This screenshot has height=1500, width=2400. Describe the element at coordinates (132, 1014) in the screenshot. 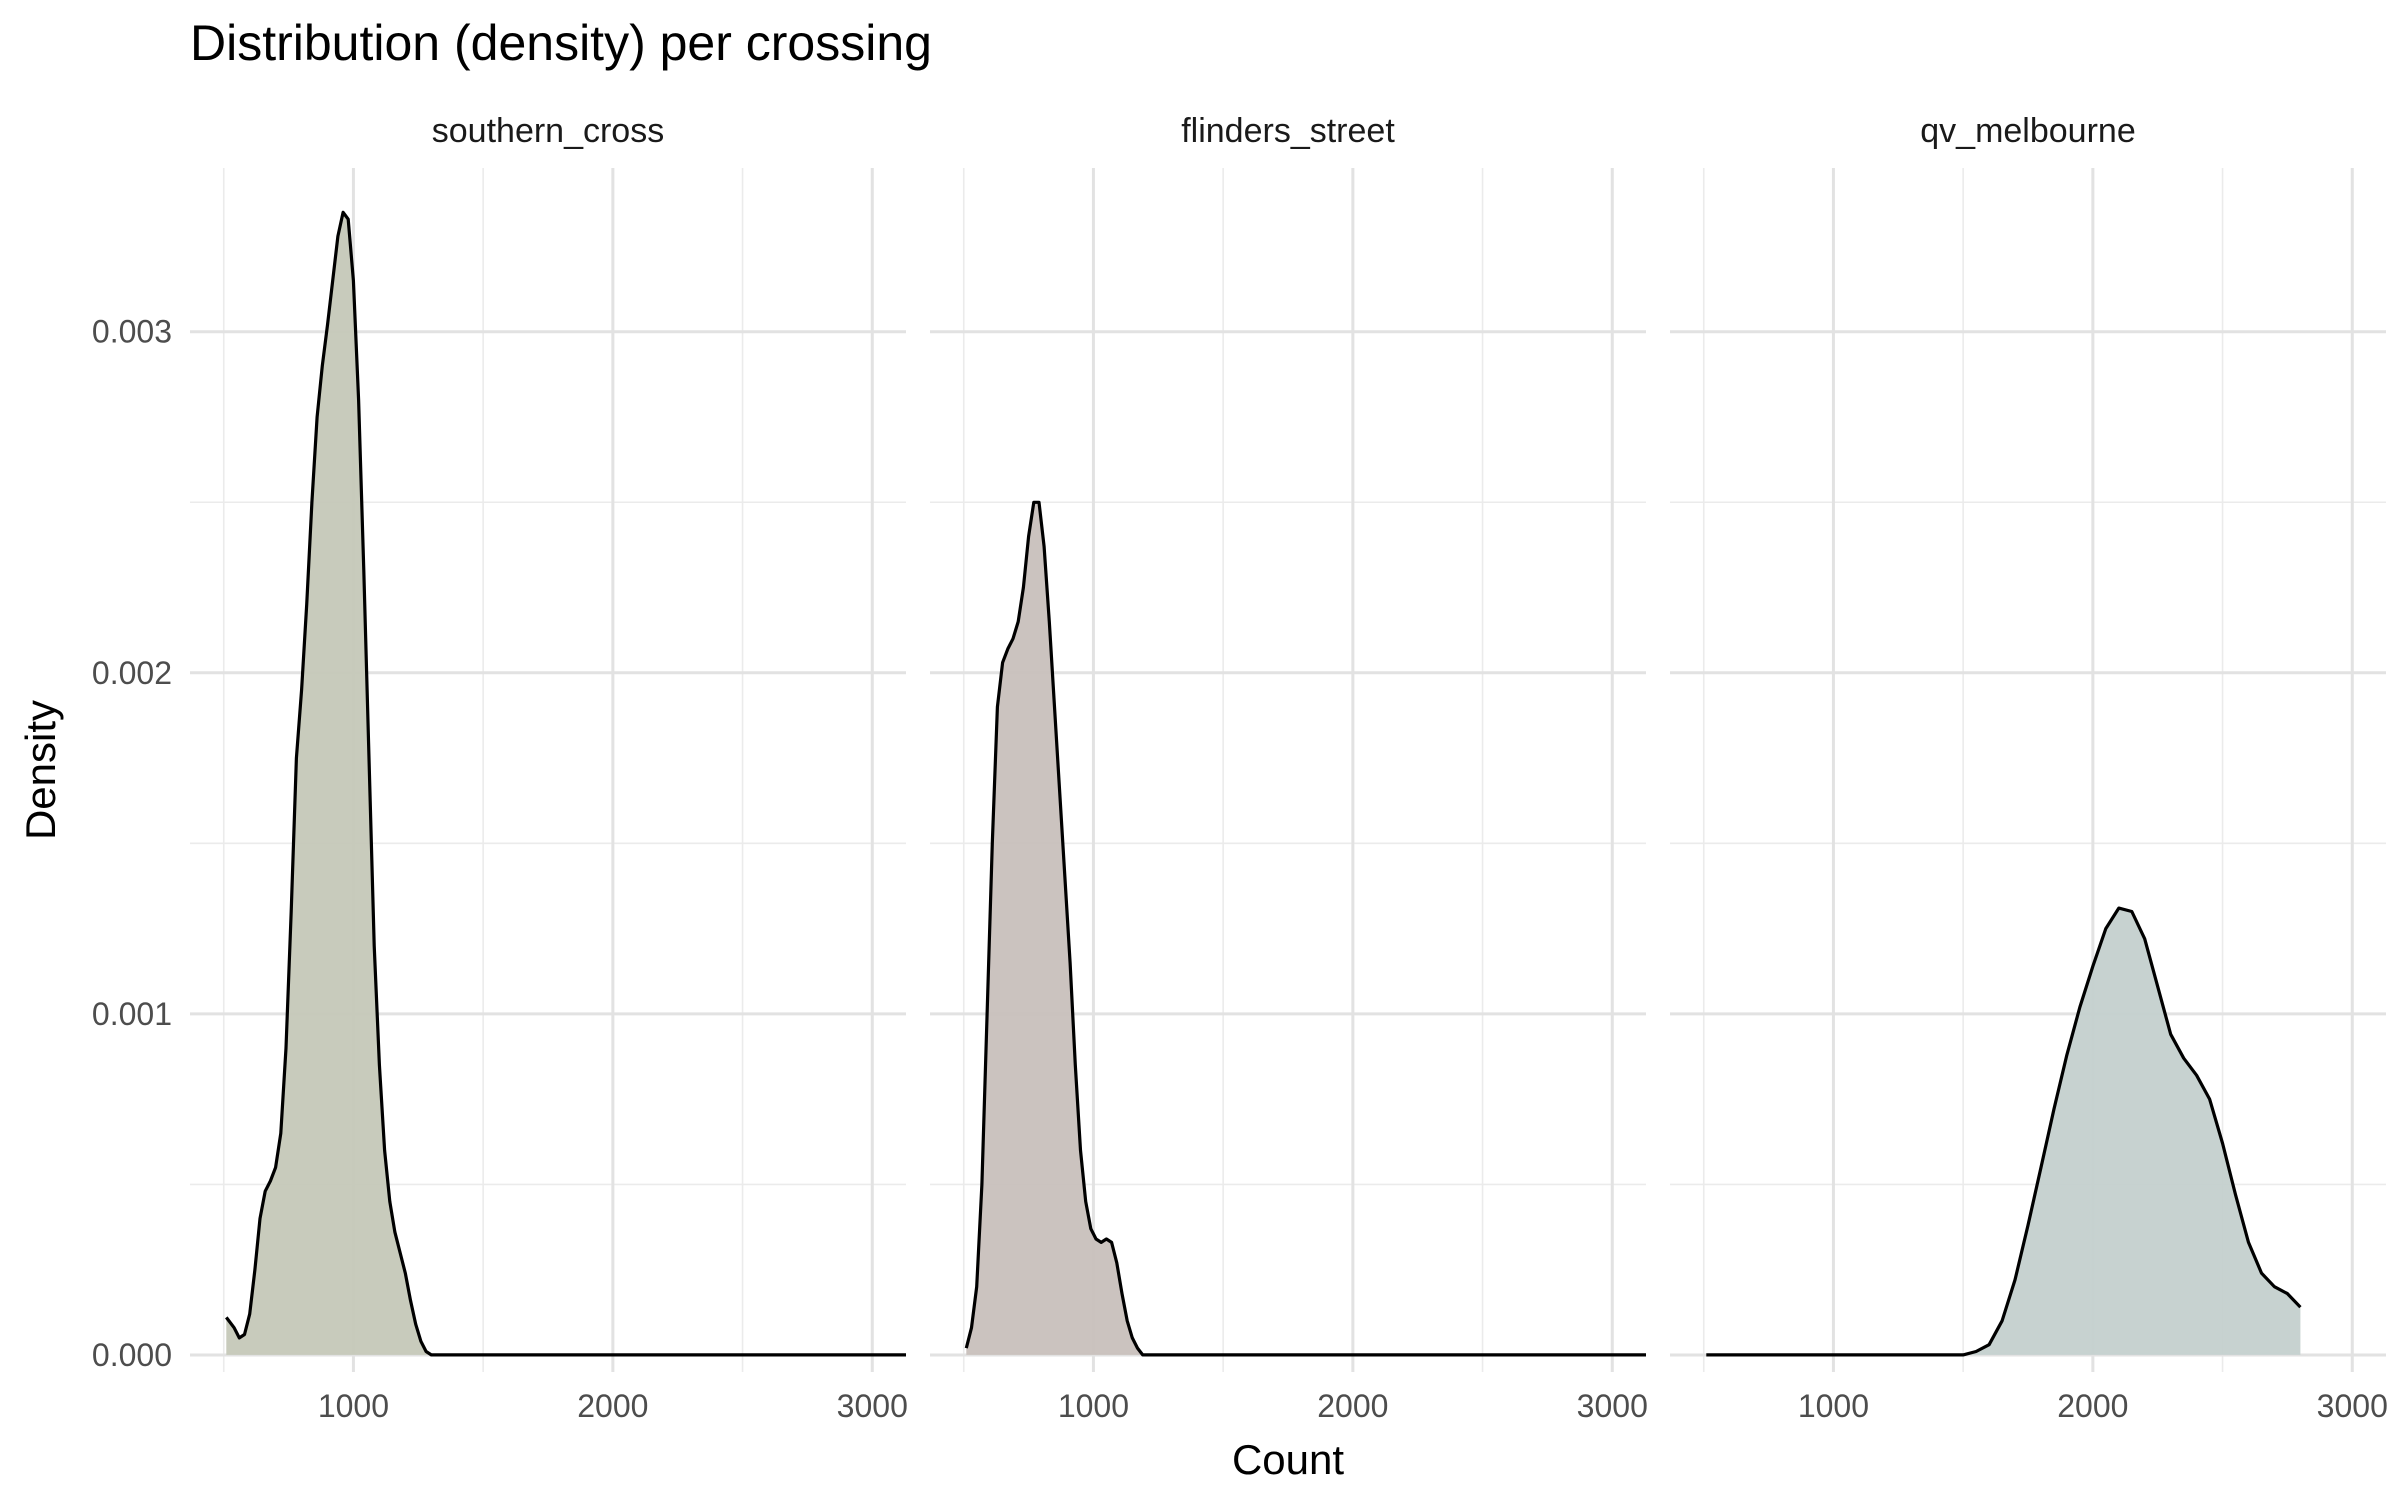

I see `y-tick-label: 0.001` at that location.